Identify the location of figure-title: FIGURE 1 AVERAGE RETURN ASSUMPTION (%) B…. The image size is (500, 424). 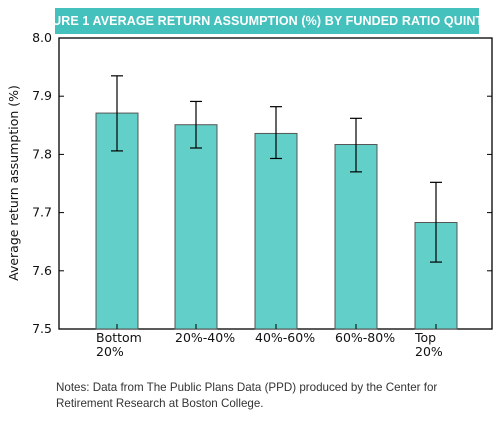
(265, 21).